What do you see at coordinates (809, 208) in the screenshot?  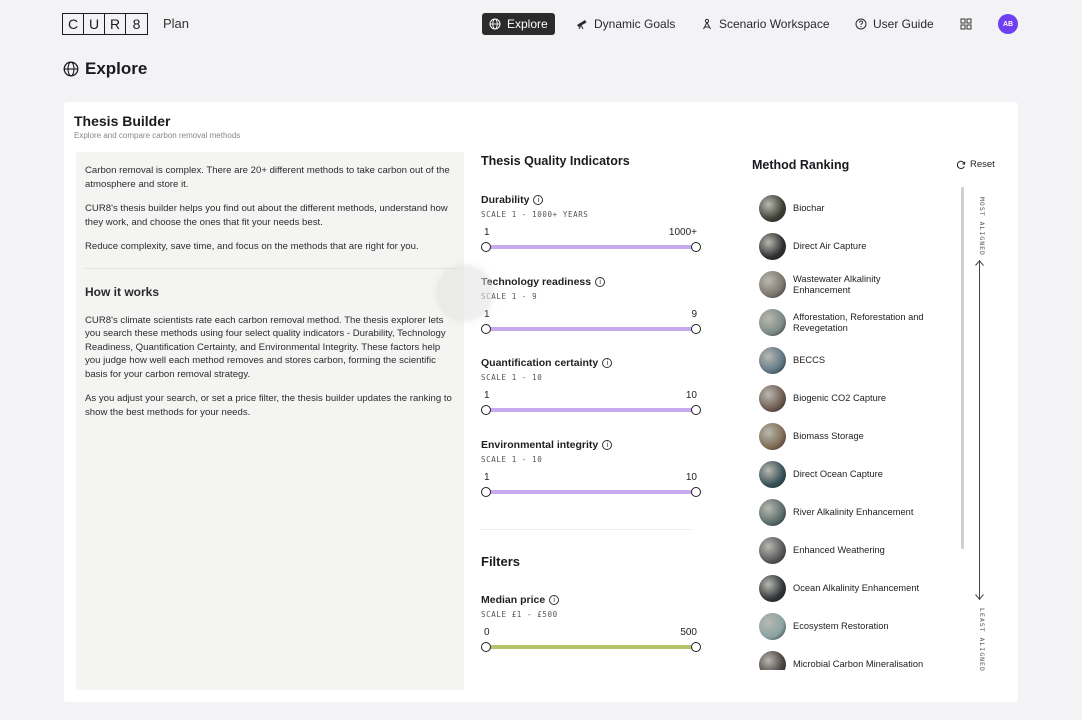 I see `method-name: Biochar` at bounding box center [809, 208].